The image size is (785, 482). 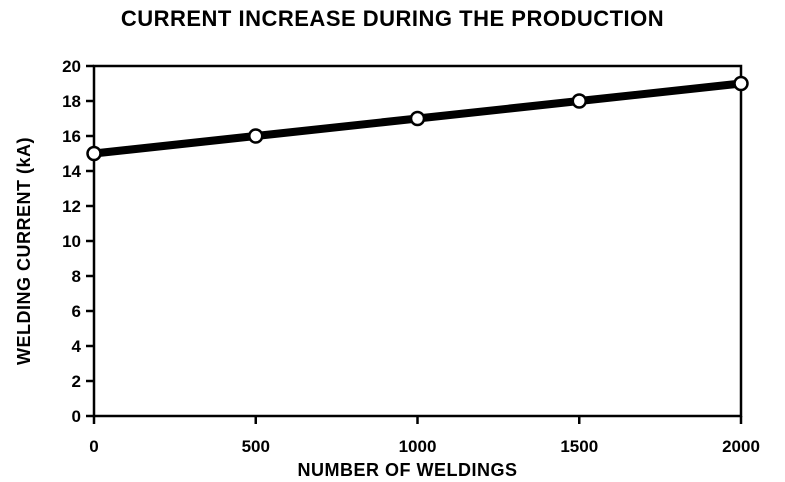 What do you see at coordinates (71, 66) in the screenshot?
I see `y-tick-label: 20` at bounding box center [71, 66].